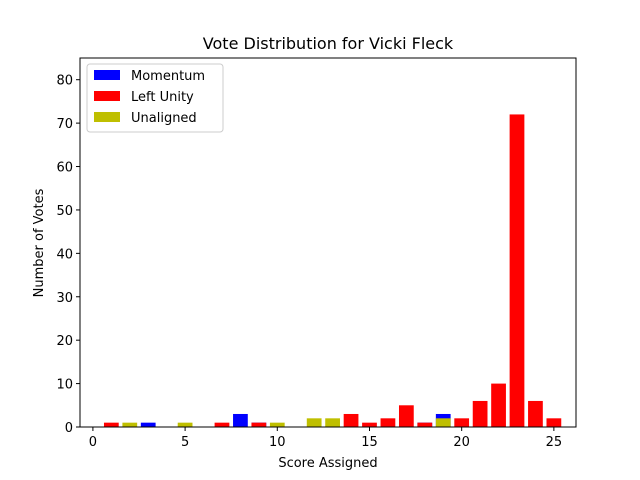 The height and width of the screenshot is (480, 640). Describe the element at coordinates (39, 242) in the screenshot. I see `y-axis-label: Number of Votes` at that location.